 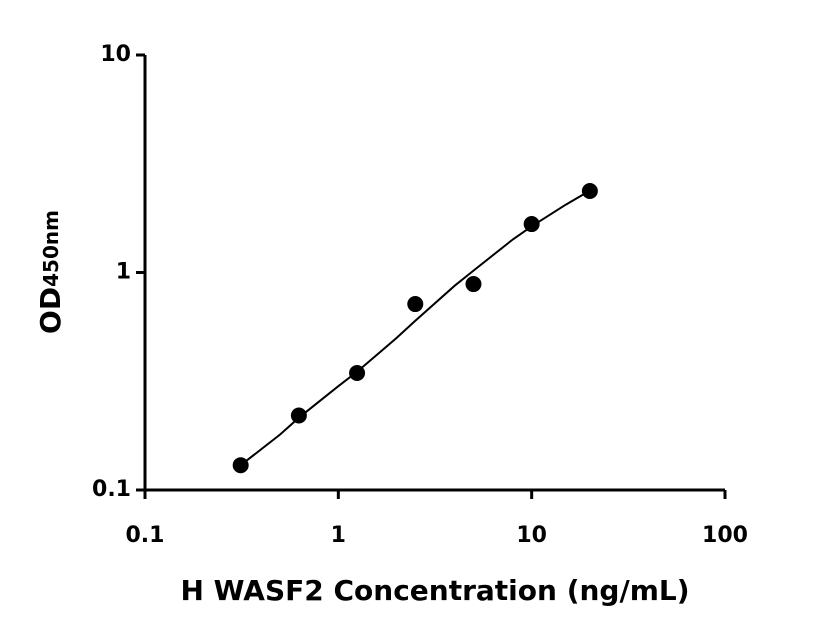 I want to click on y-axis-label: OD450nm, so click(x=50, y=272).